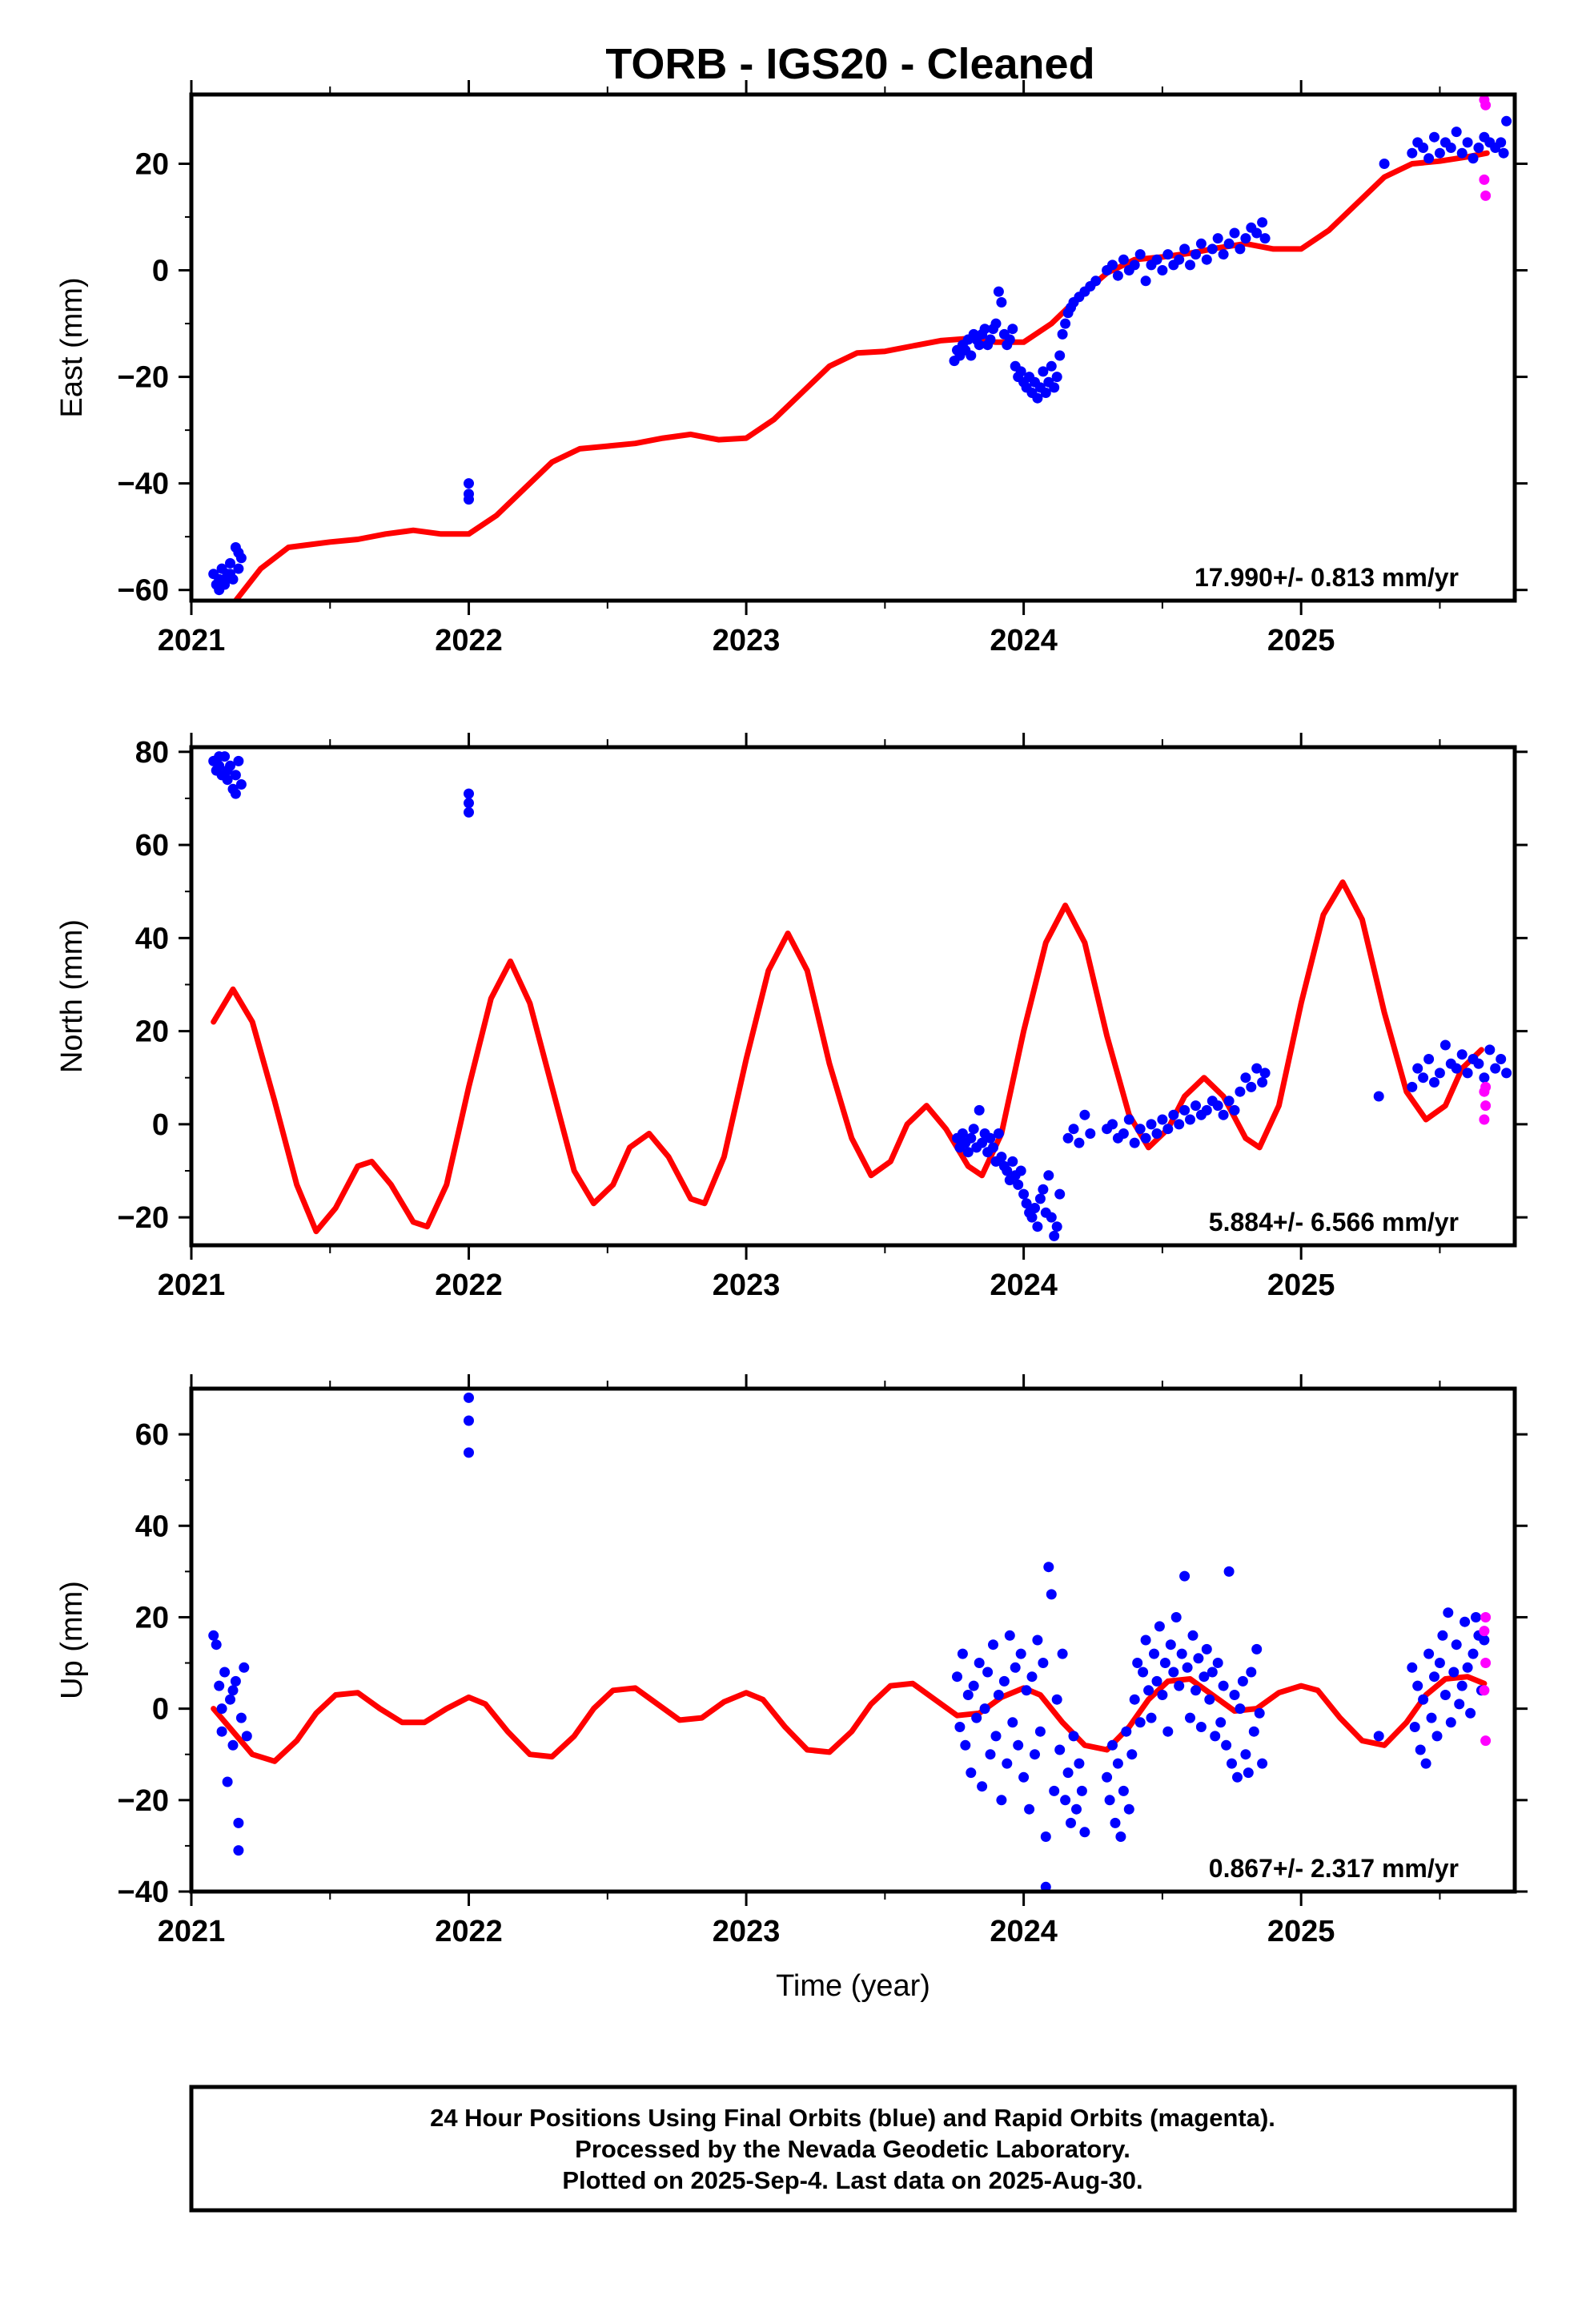 The height and width of the screenshot is (2324, 1582). What do you see at coordinates (853, 2149) in the screenshot?
I see `footer-frame` at bounding box center [853, 2149].